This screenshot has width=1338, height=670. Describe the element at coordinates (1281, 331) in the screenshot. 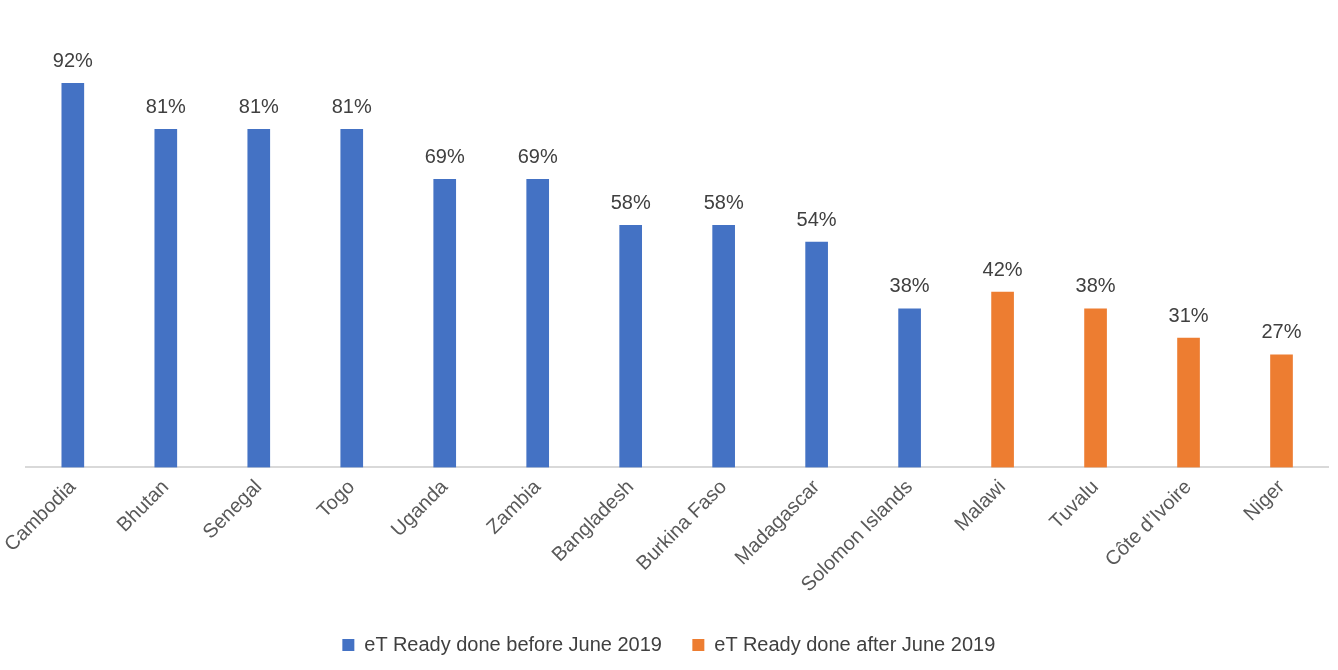

I see `data-label: 27%` at that location.